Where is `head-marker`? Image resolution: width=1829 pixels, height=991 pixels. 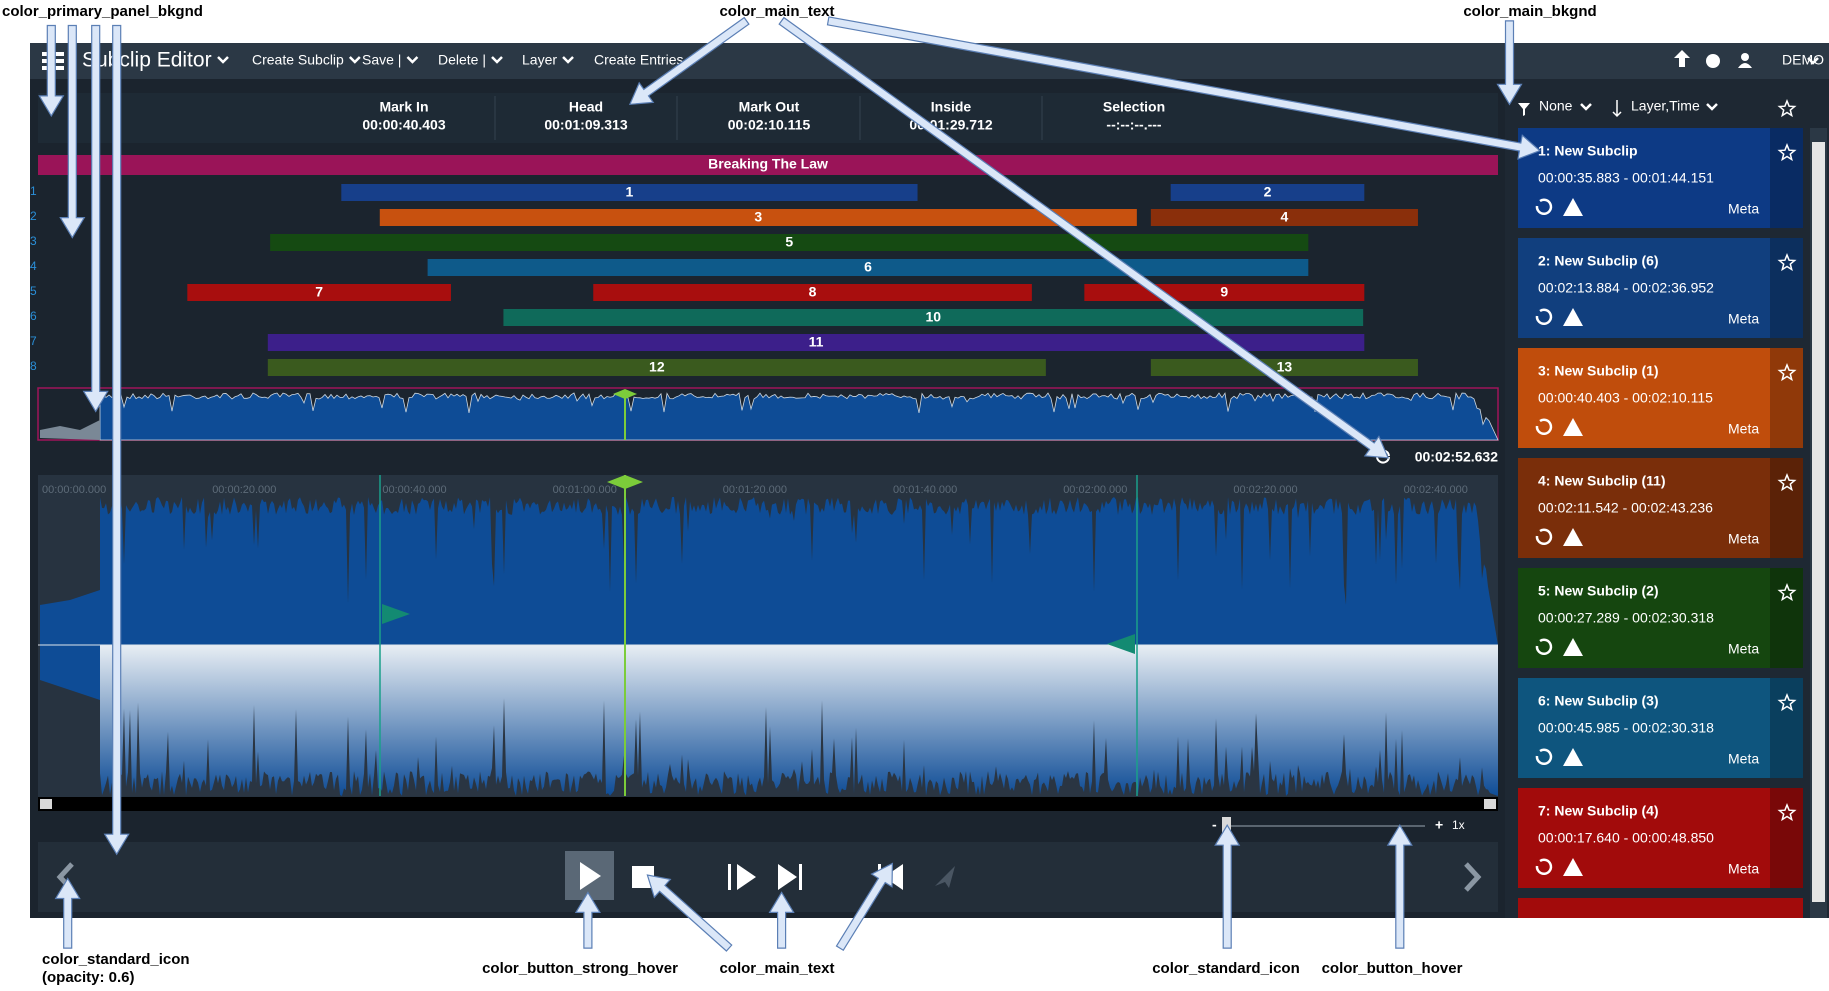 head-marker is located at coordinates (625, 482).